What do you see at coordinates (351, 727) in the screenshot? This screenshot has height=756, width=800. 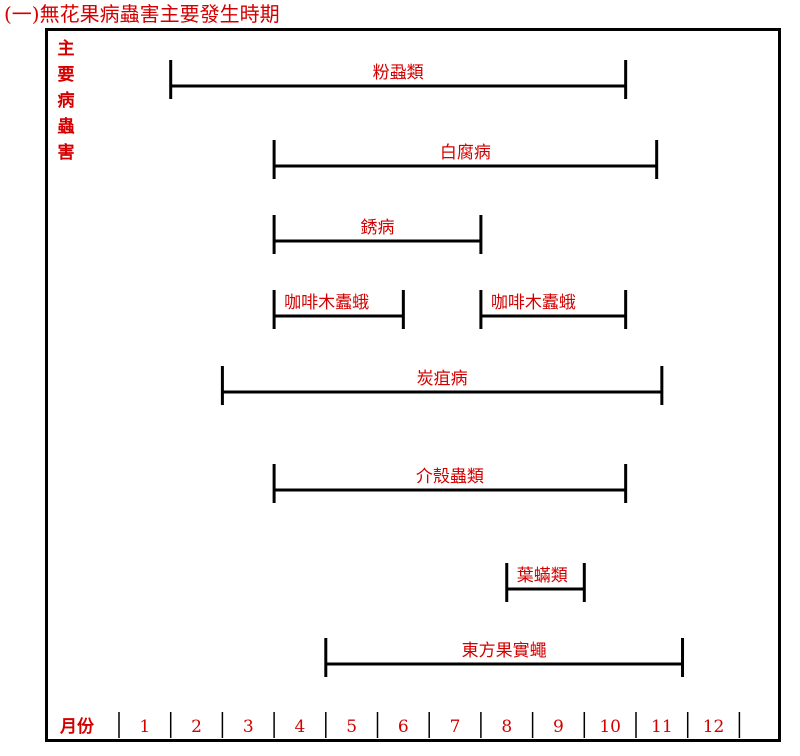 I see `month-label: 5` at bounding box center [351, 727].